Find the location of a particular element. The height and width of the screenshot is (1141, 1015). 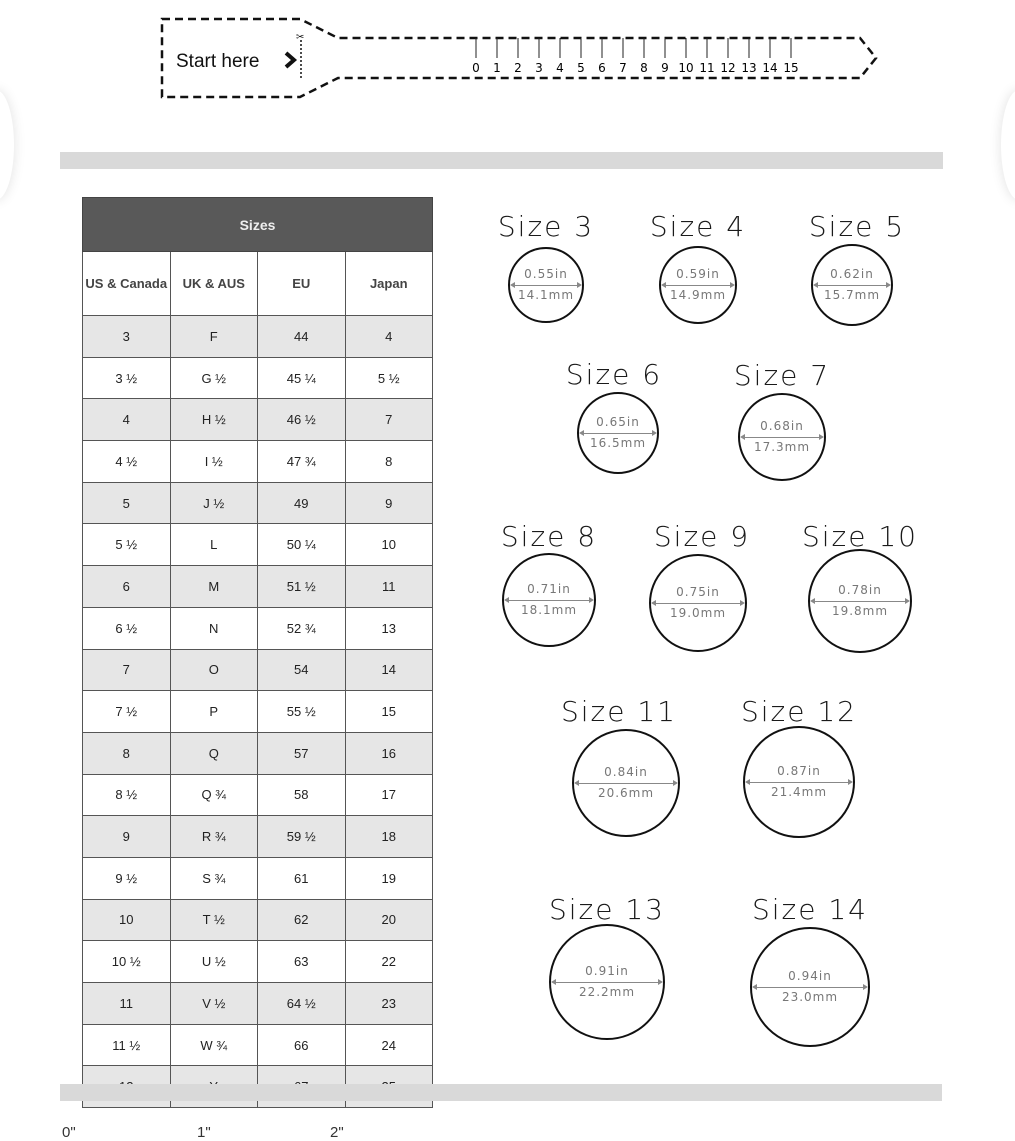

table-cell: 54 is located at coordinates (301, 670).